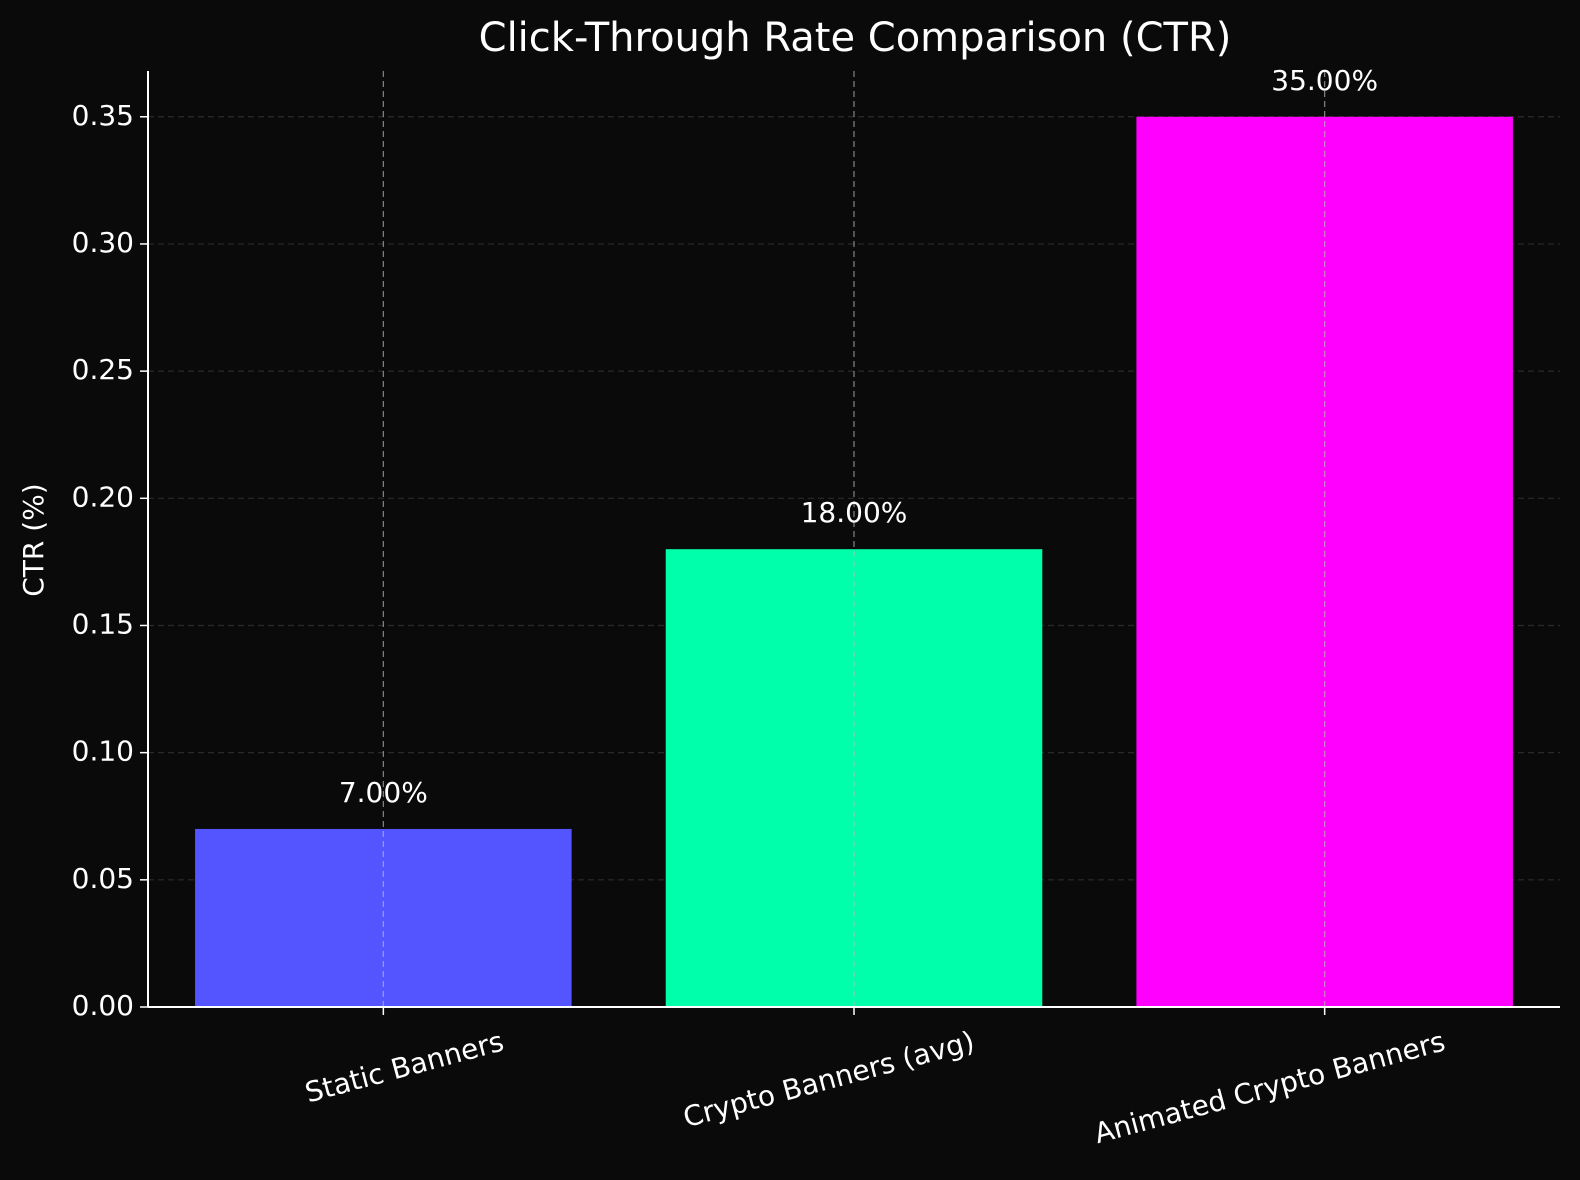 The width and height of the screenshot is (1580, 1180). What do you see at coordinates (103, 496) in the screenshot?
I see `y-tick-label: 0.20` at bounding box center [103, 496].